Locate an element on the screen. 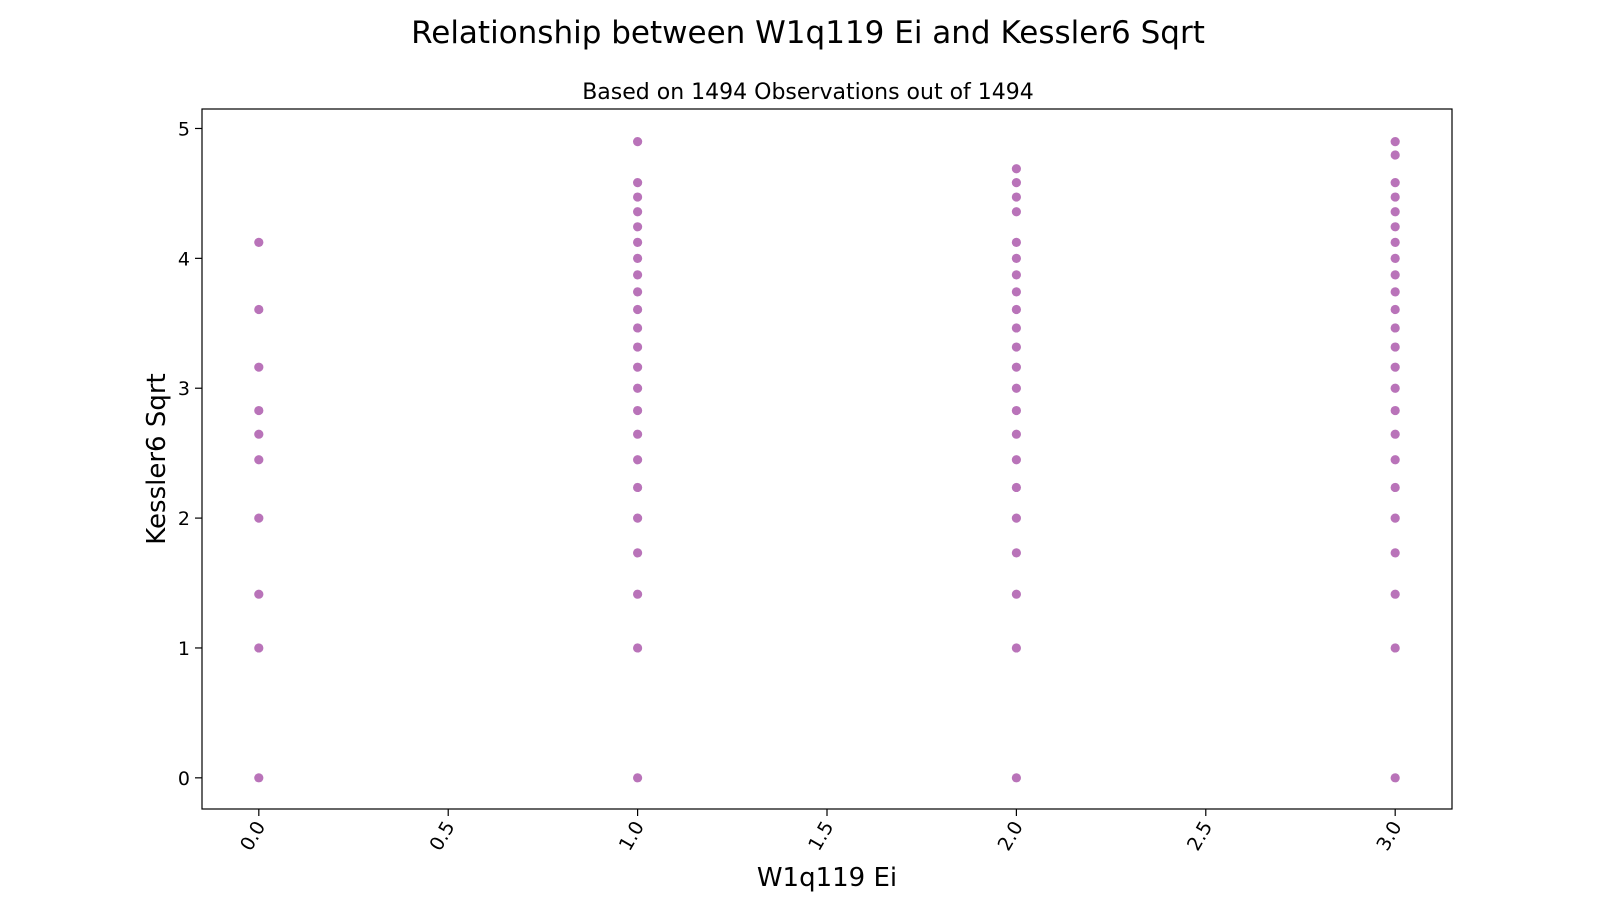  x-tick-label: 2.0 is located at coordinates (1011, 836).